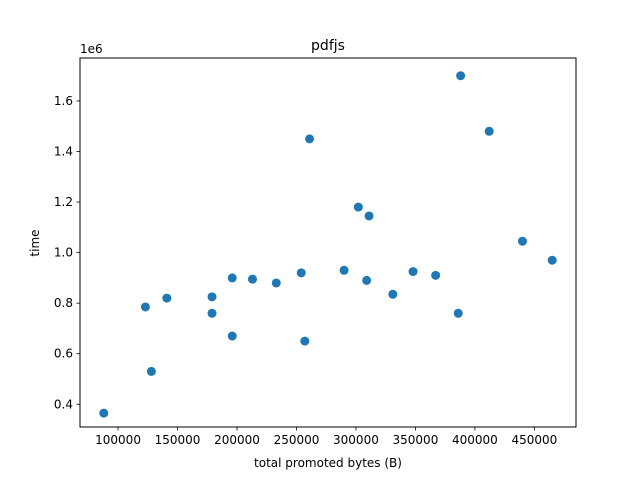  Describe the element at coordinates (63, 404) in the screenshot. I see `y-tick-label: 0.4` at that location.